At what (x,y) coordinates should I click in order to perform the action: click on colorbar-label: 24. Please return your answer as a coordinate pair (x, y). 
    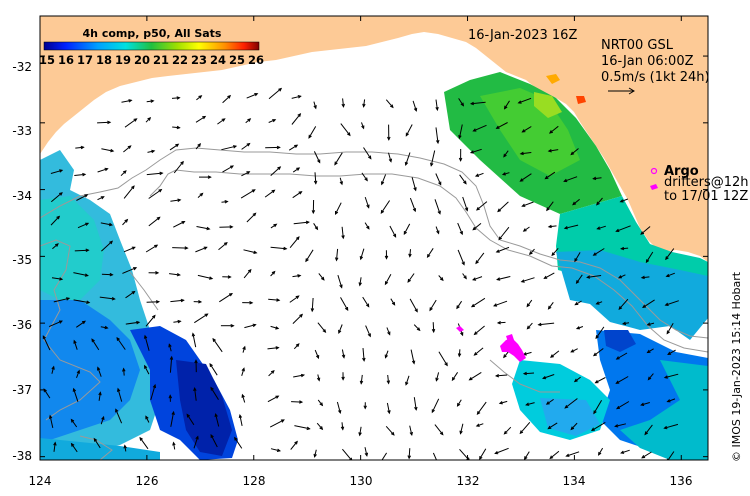
    Looking at the image, I should click on (218, 60).